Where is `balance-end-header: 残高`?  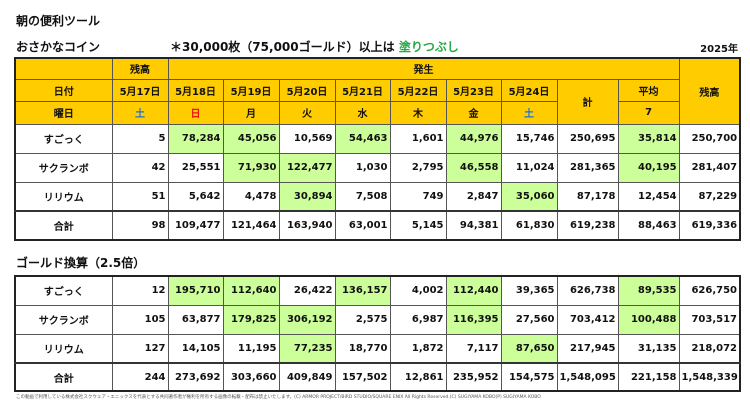 balance-end-header: 残高 is located at coordinates (709, 91).